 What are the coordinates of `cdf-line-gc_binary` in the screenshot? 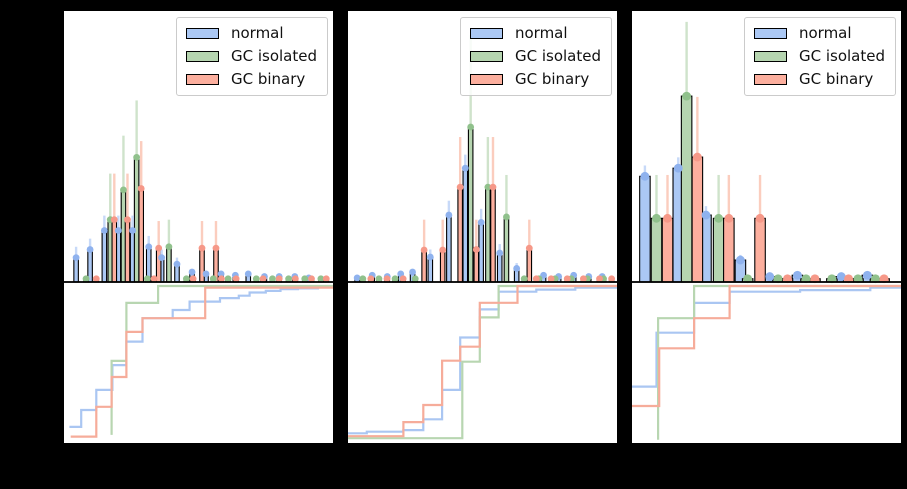 It's located at (482, 361).